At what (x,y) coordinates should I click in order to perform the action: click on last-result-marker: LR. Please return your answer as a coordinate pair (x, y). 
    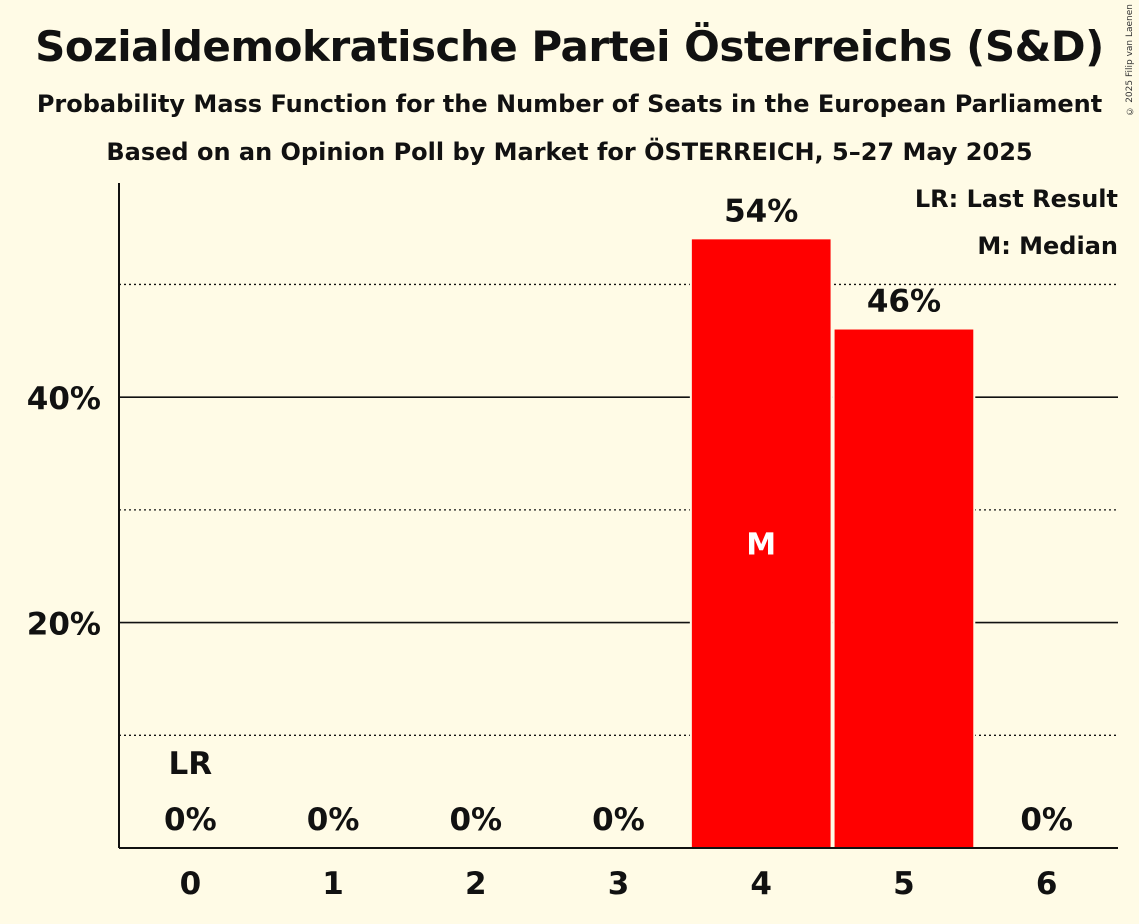
    Looking at the image, I should click on (191, 764).